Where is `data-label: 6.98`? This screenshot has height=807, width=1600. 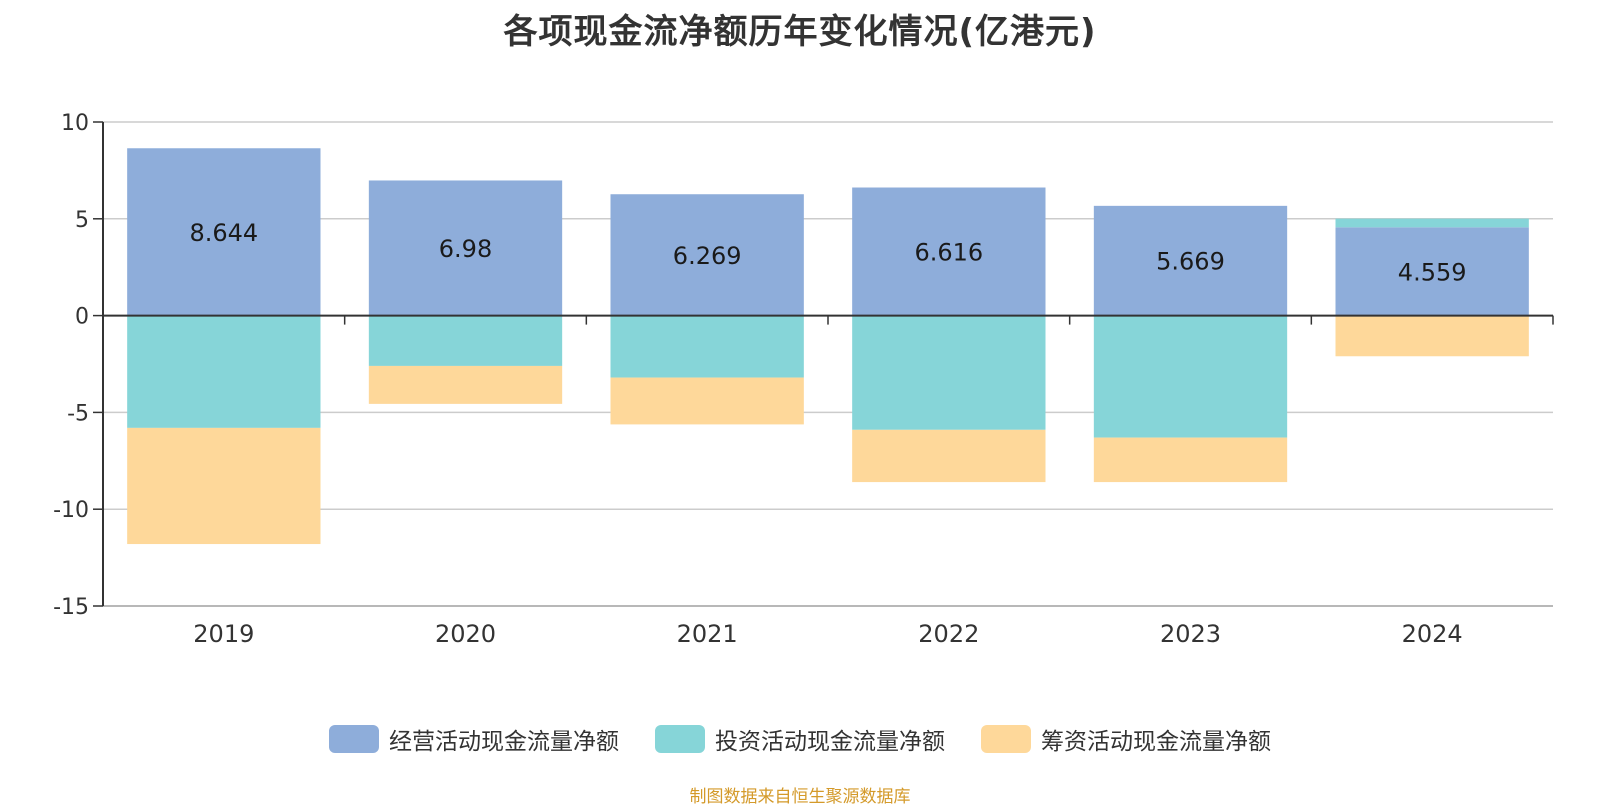 data-label: 6.98 is located at coordinates (465, 249).